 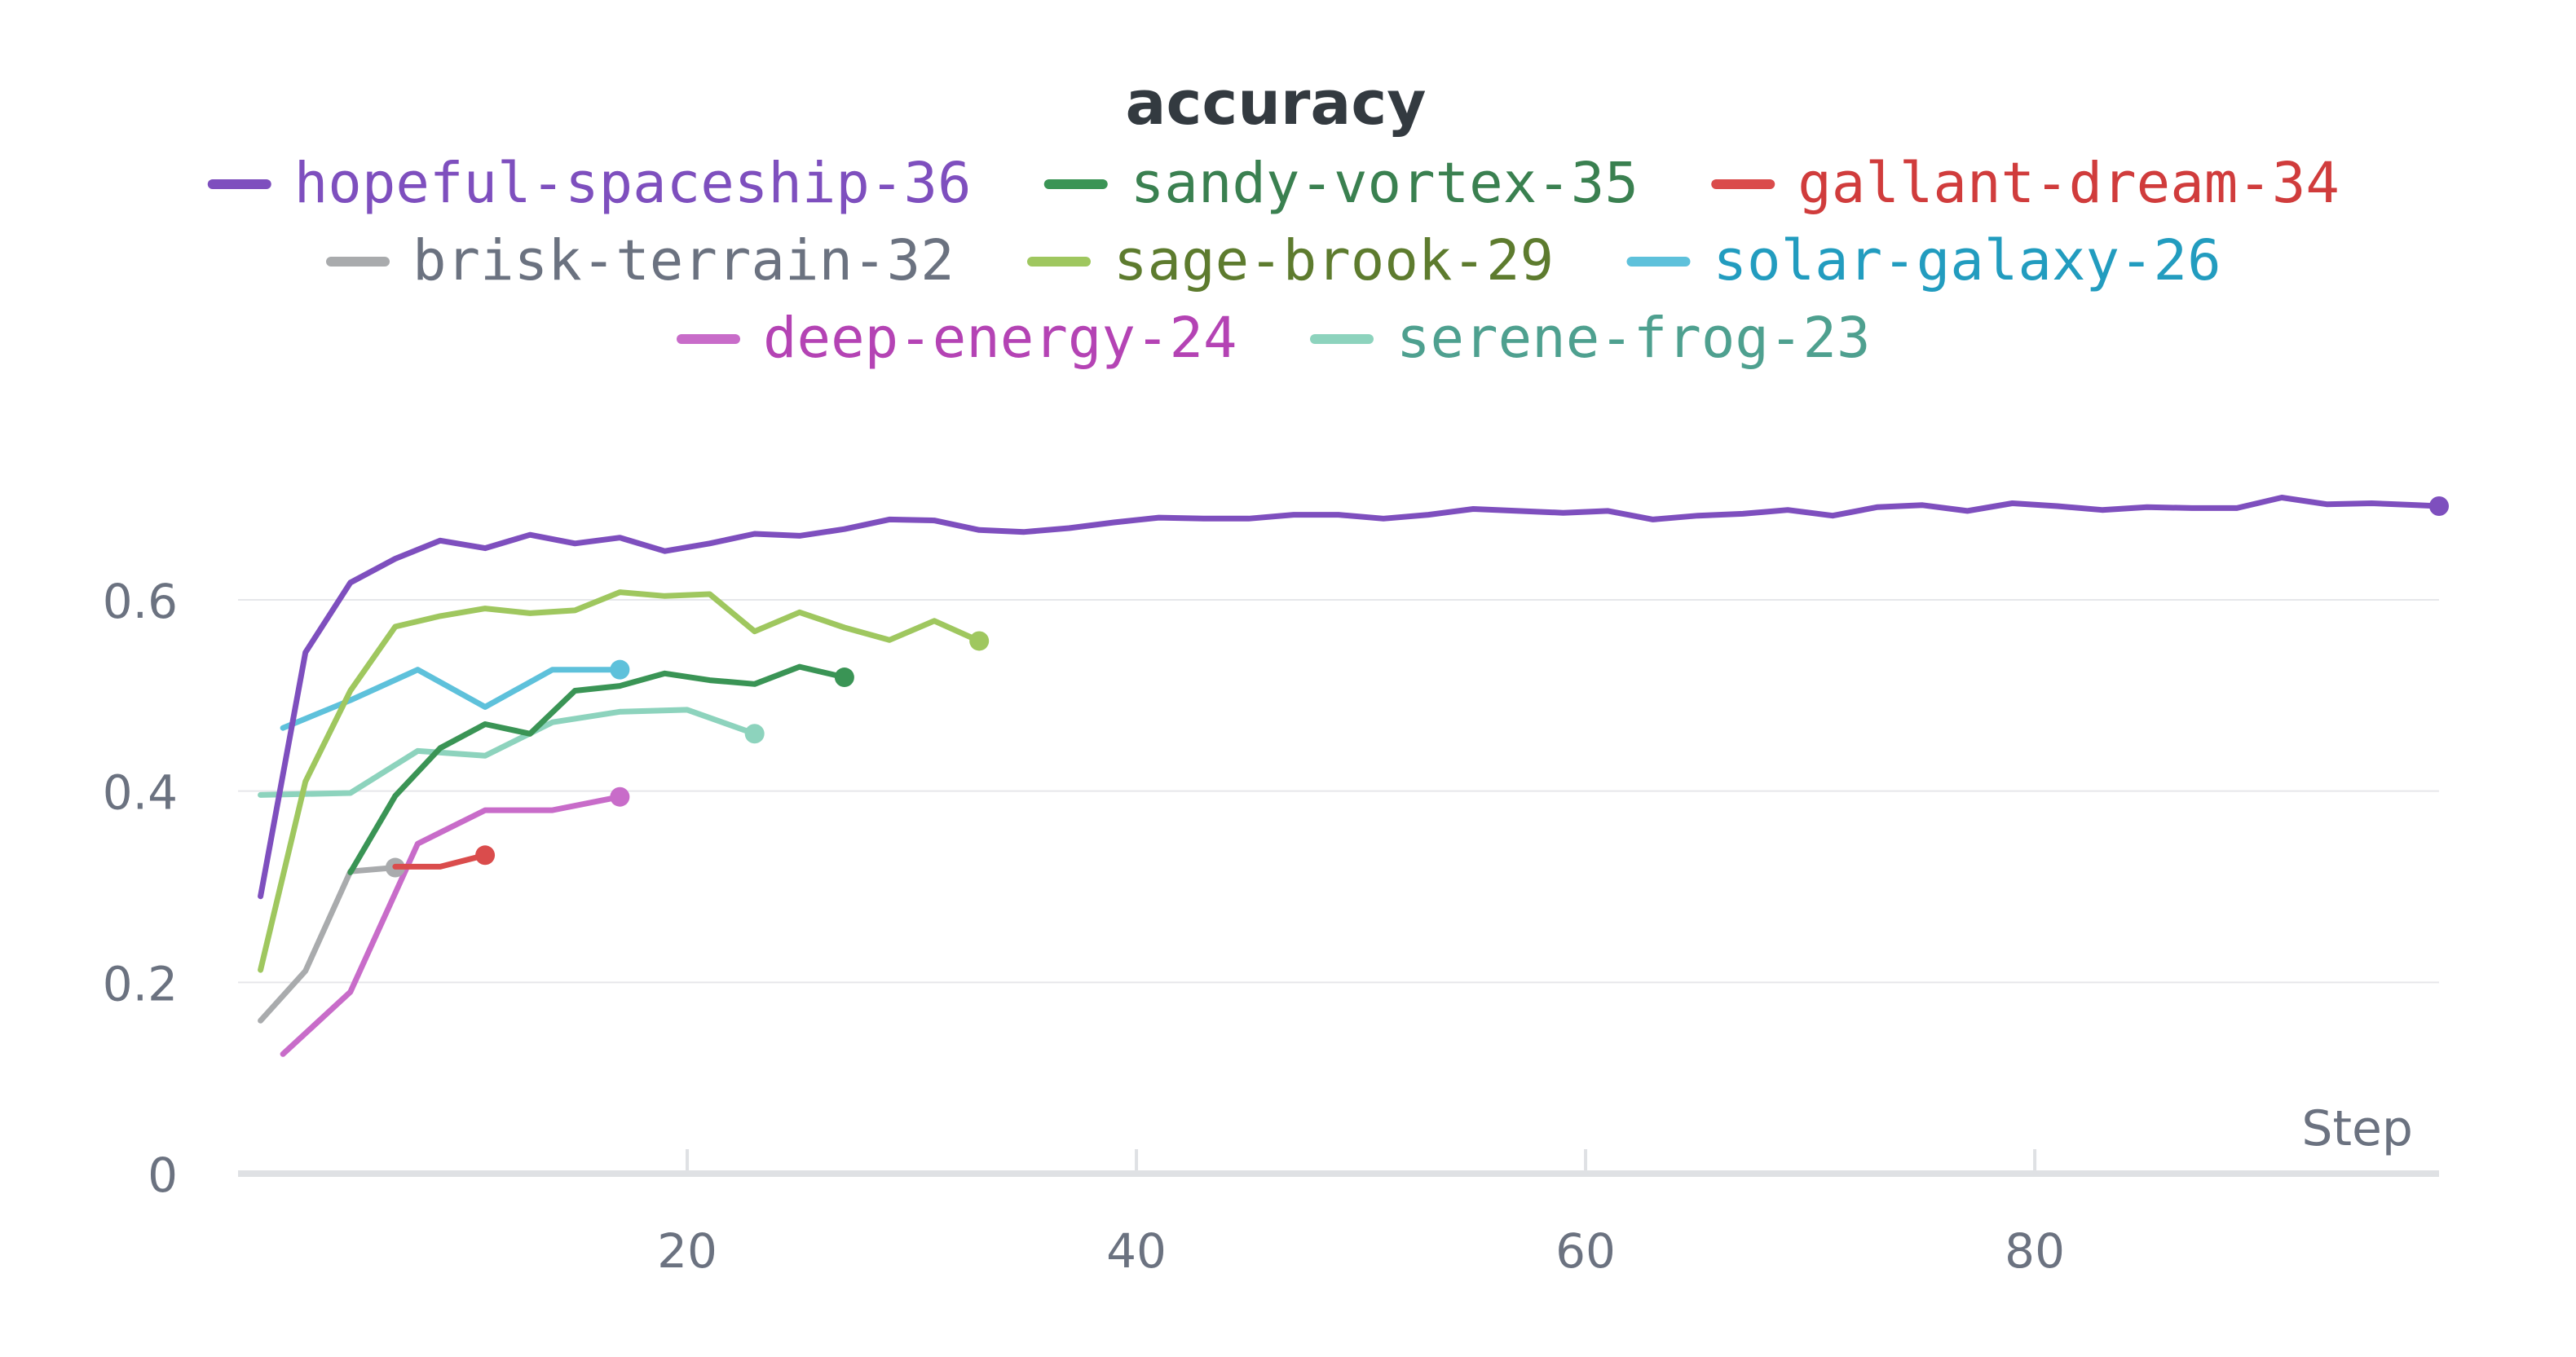 I want to click on legend-label: sandy-vortex-35, so click(x=1385, y=183).